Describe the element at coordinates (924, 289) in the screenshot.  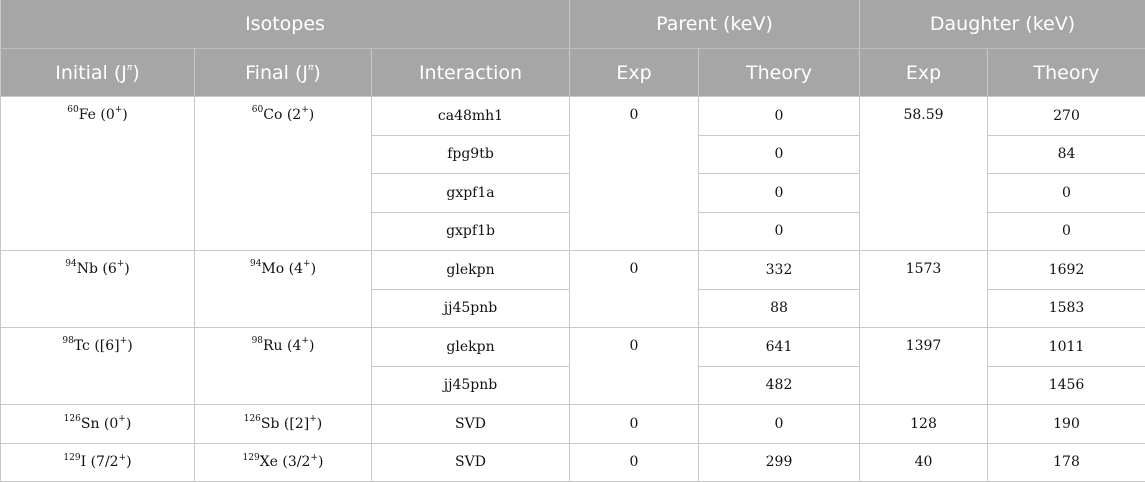
I see `daughter-exp-cell: 1573` at that location.